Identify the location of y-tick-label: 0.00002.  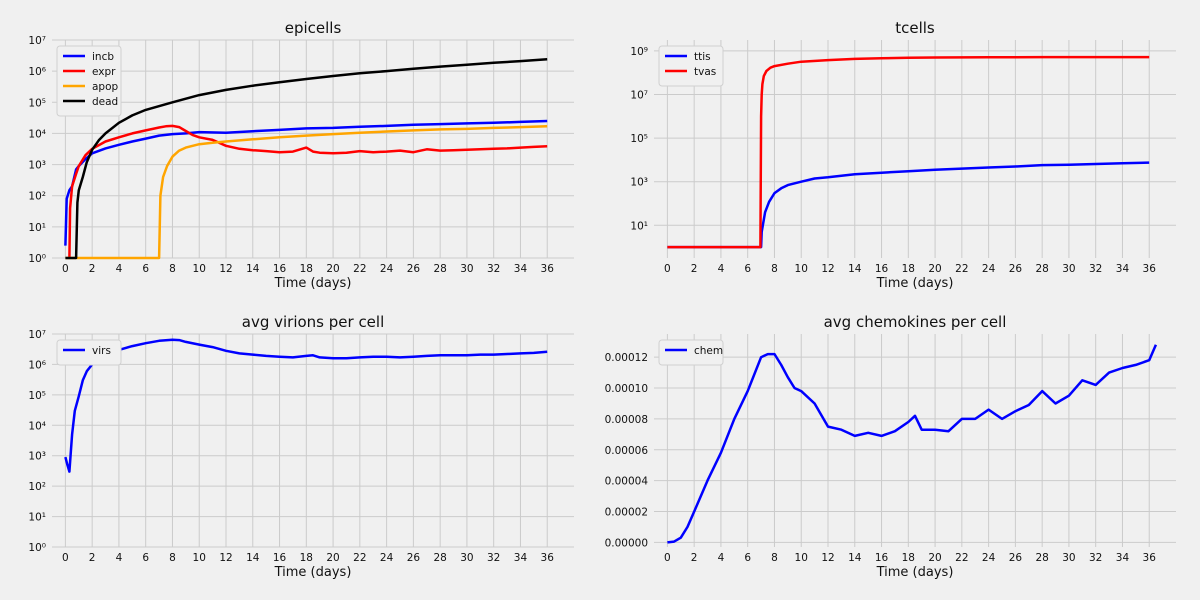
(626, 513).